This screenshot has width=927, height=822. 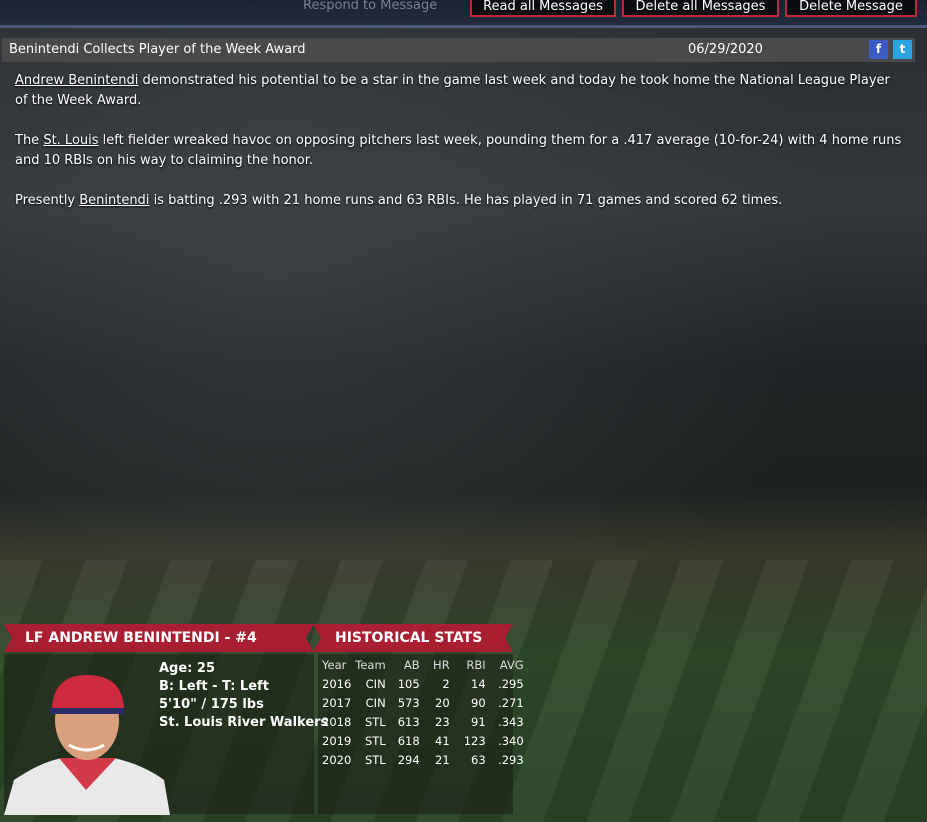 I want to click on col-avg: AVG, so click(x=511, y=664).